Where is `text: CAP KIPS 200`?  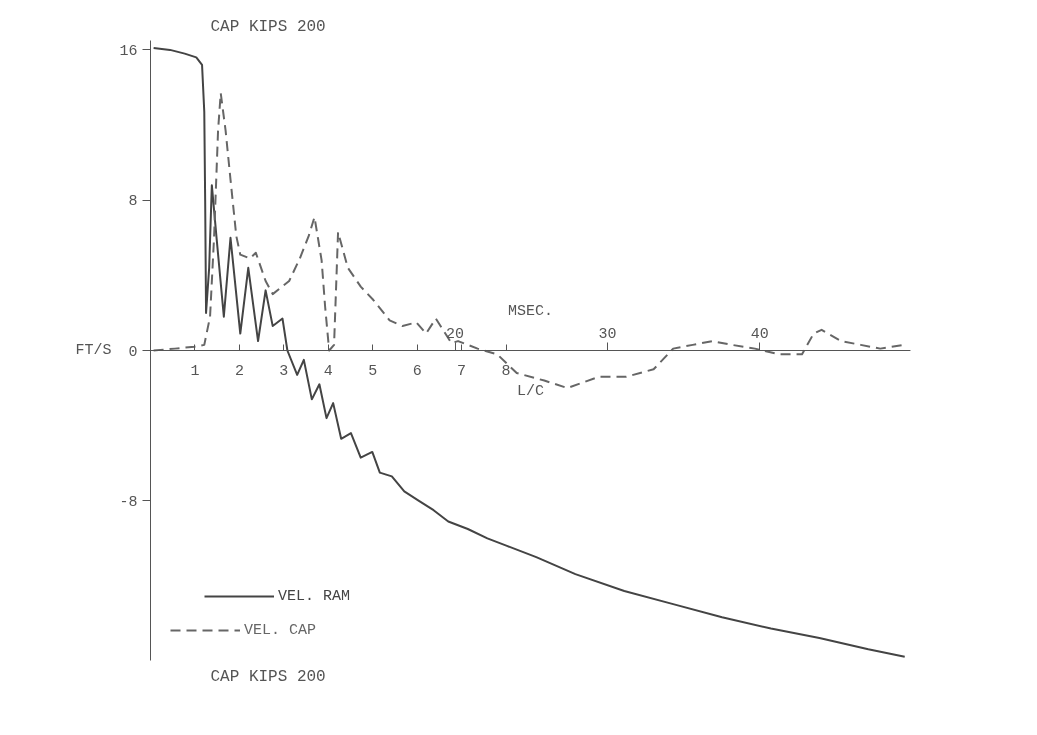 text: CAP KIPS 200 is located at coordinates (268, 676).